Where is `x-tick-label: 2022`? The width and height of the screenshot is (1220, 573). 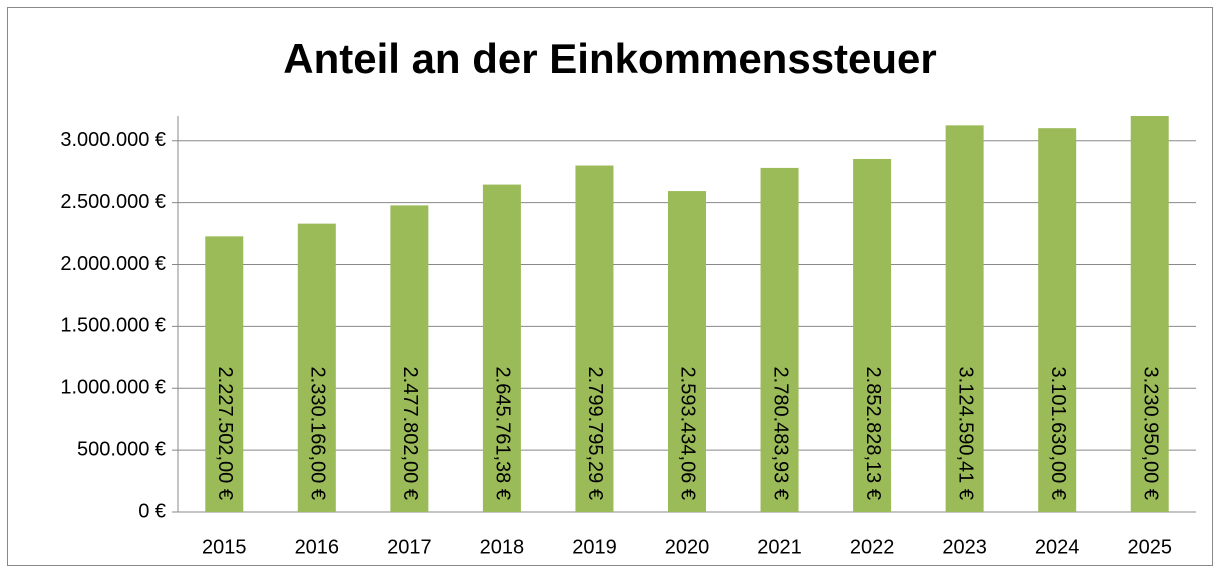 x-tick-label: 2022 is located at coordinates (872, 547).